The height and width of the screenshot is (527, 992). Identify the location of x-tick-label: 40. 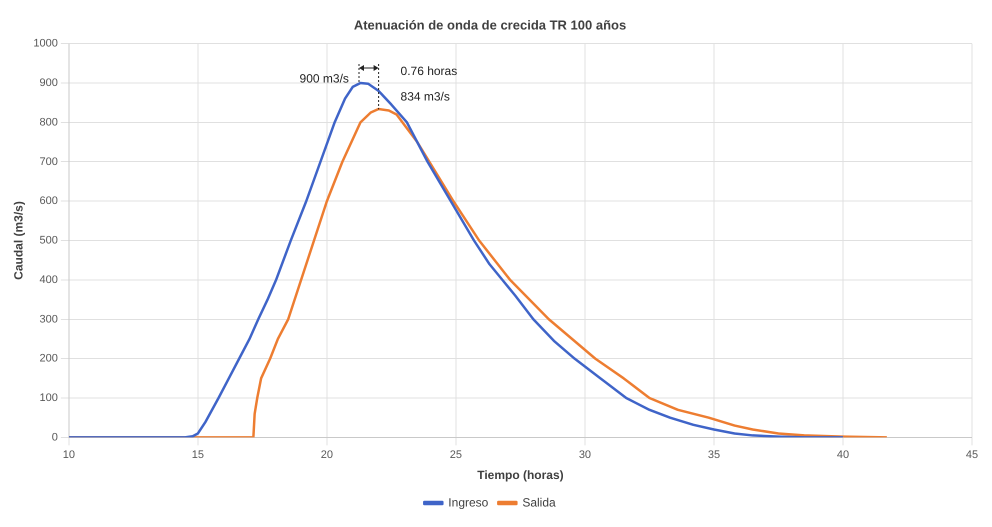
(843, 455).